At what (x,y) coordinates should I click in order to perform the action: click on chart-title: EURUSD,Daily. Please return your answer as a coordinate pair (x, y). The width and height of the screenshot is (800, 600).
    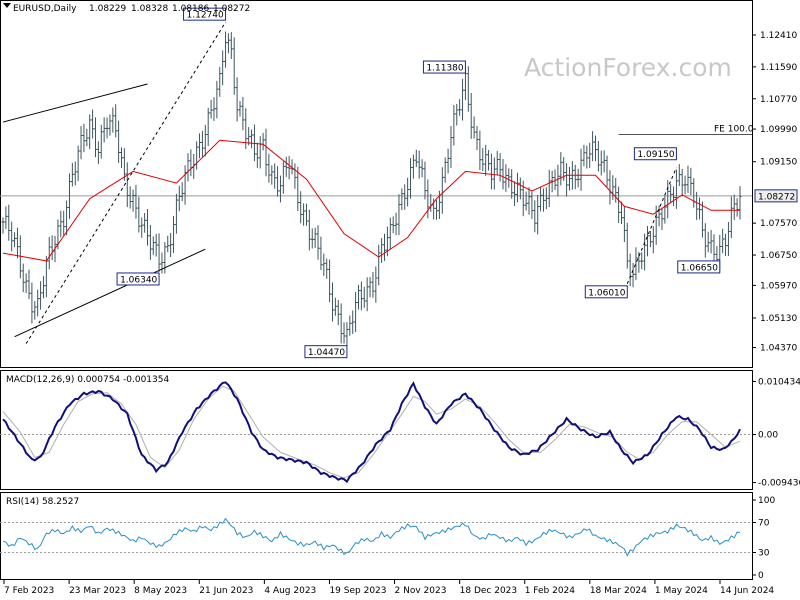
    Looking at the image, I should click on (45, 9).